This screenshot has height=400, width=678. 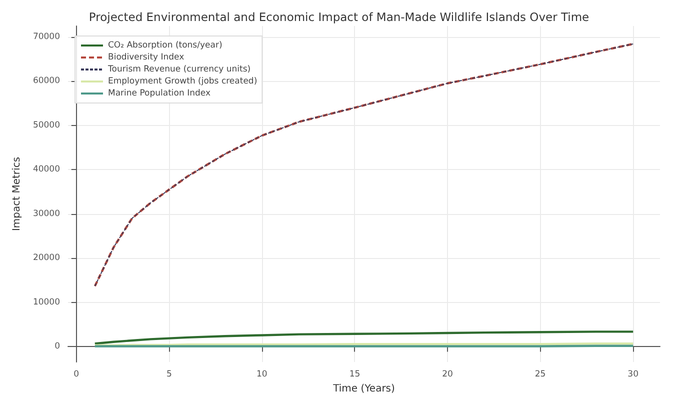 I want to click on x-tick-label: 5, so click(x=169, y=375).